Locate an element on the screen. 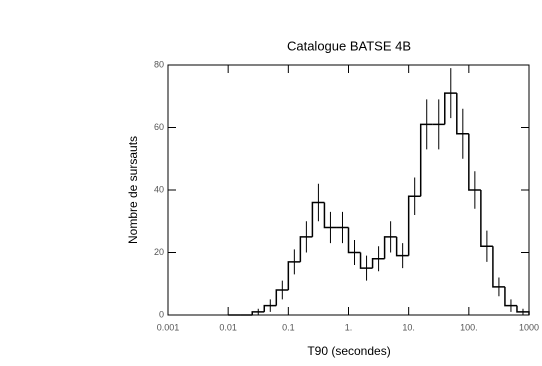  x-tick-label: 0.1 is located at coordinates (288, 327).